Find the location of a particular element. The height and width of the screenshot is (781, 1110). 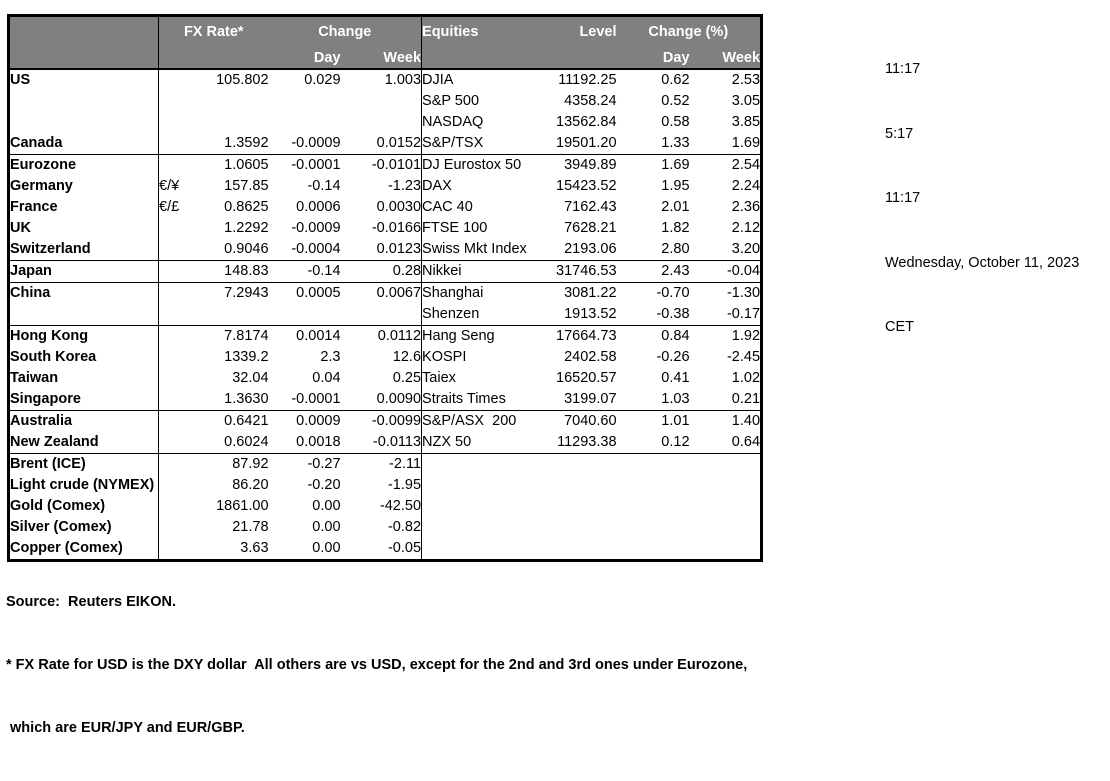

equity-week-change-cell: 1.92 is located at coordinates (725, 336).